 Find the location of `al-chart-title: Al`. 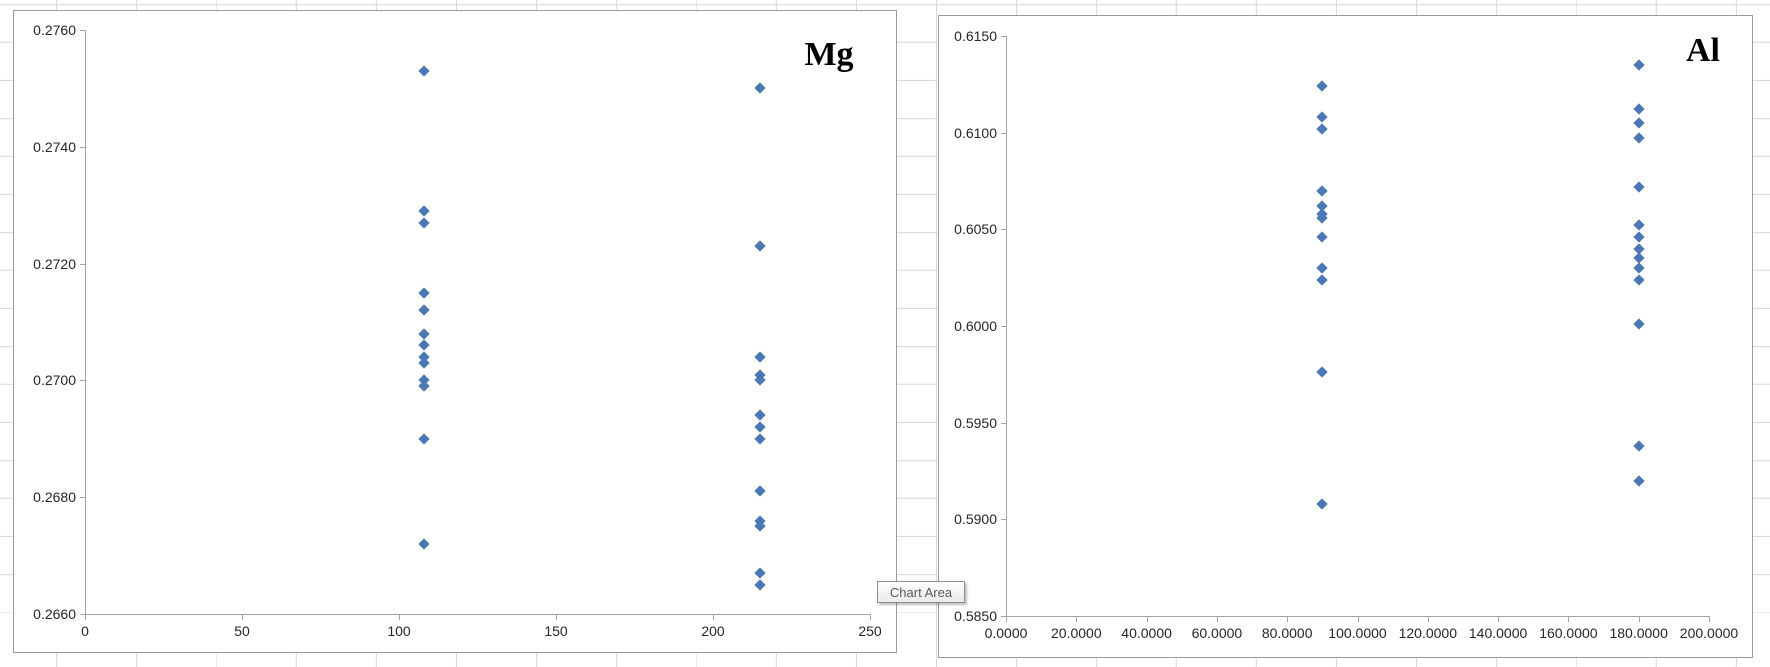

al-chart-title: Al is located at coordinates (1703, 50).